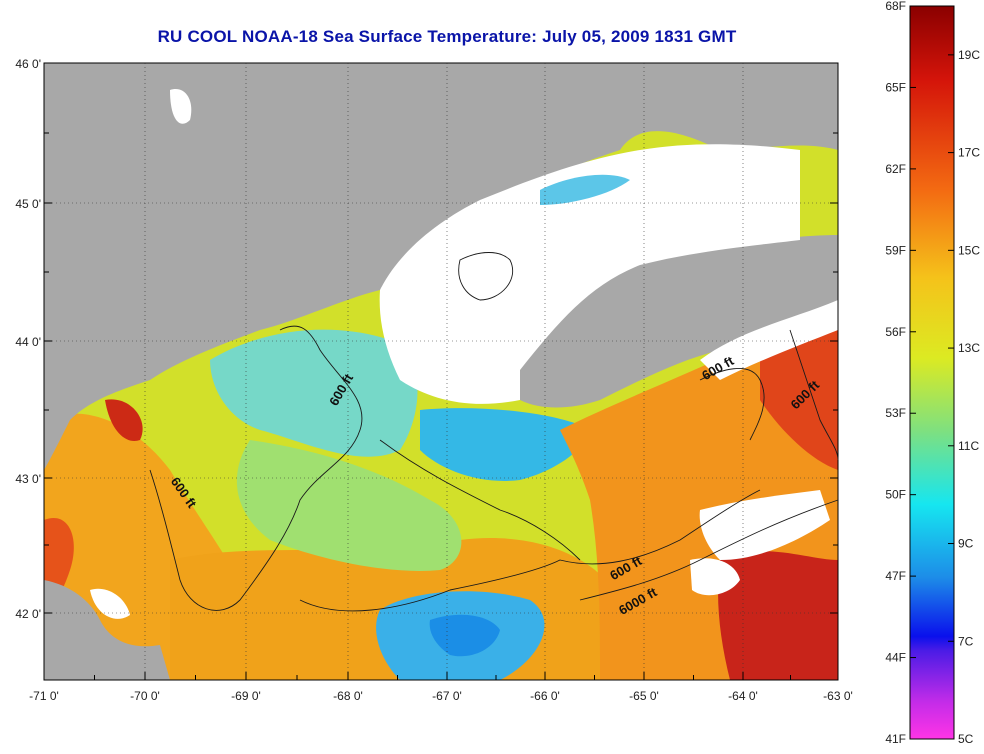 The height and width of the screenshot is (754, 984). I want to click on colorbar-f-label: 59F, so click(895, 250).